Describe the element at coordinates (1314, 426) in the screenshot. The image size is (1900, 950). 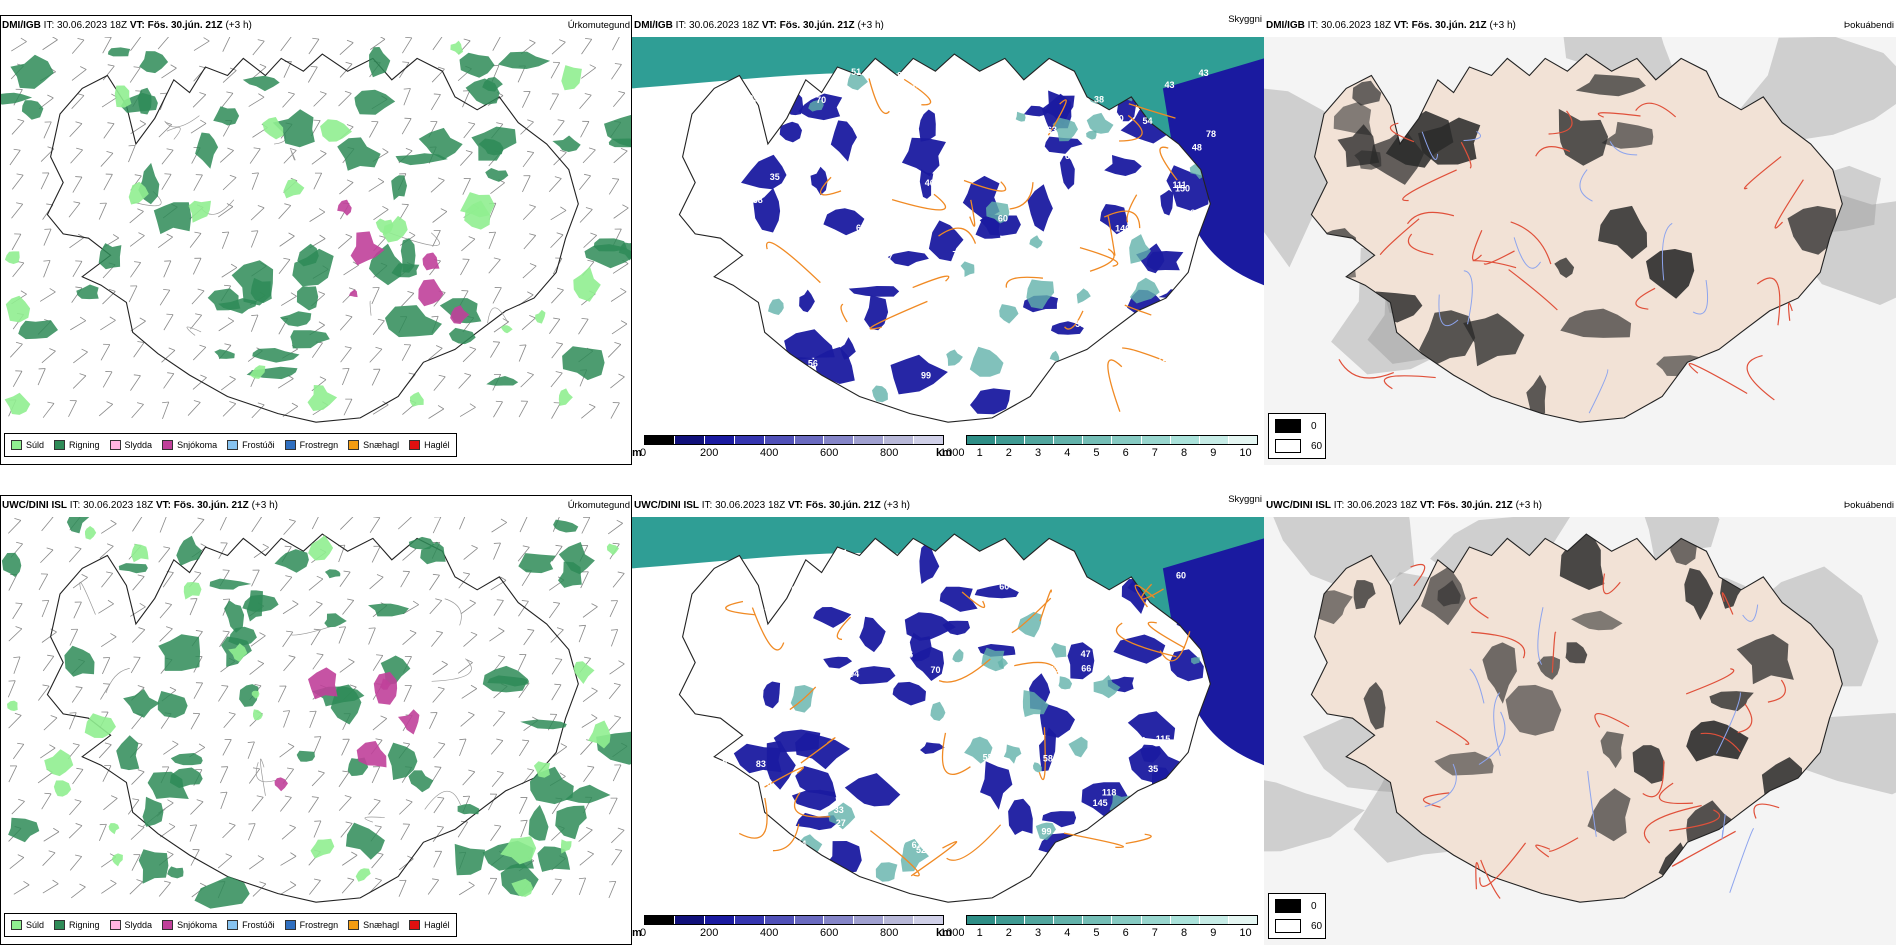
I see `fog-legend-label: 0` at that location.